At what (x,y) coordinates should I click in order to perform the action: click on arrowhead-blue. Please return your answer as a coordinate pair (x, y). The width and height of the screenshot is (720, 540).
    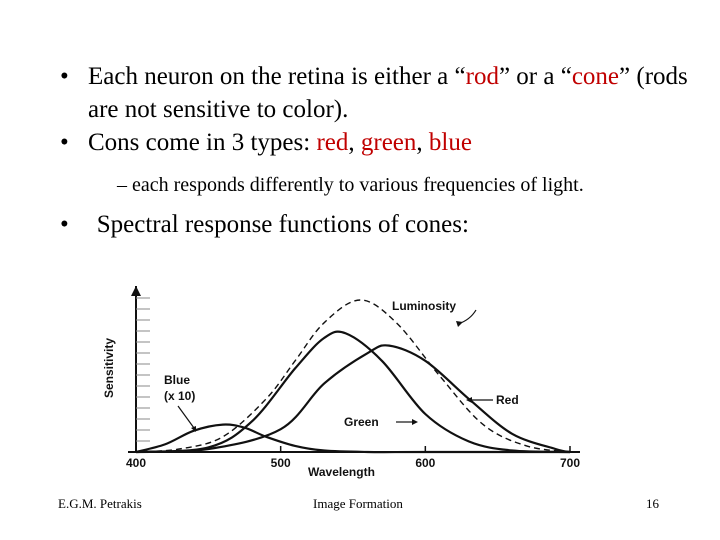
    Looking at the image, I should click on (193, 429).